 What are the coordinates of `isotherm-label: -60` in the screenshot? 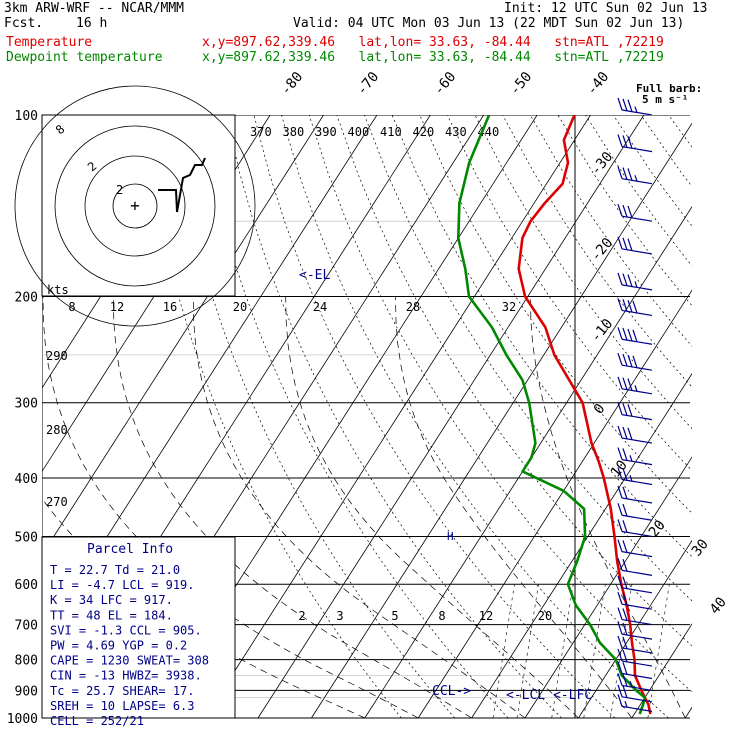 It's located at (445, 84).